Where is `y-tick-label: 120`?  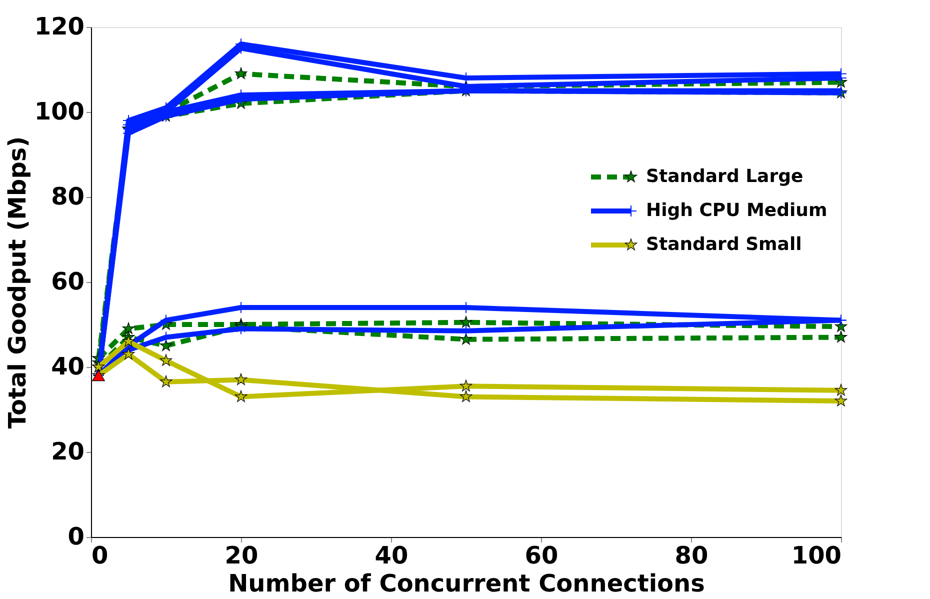
y-tick-label: 120 is located at coordinates (59, 26).